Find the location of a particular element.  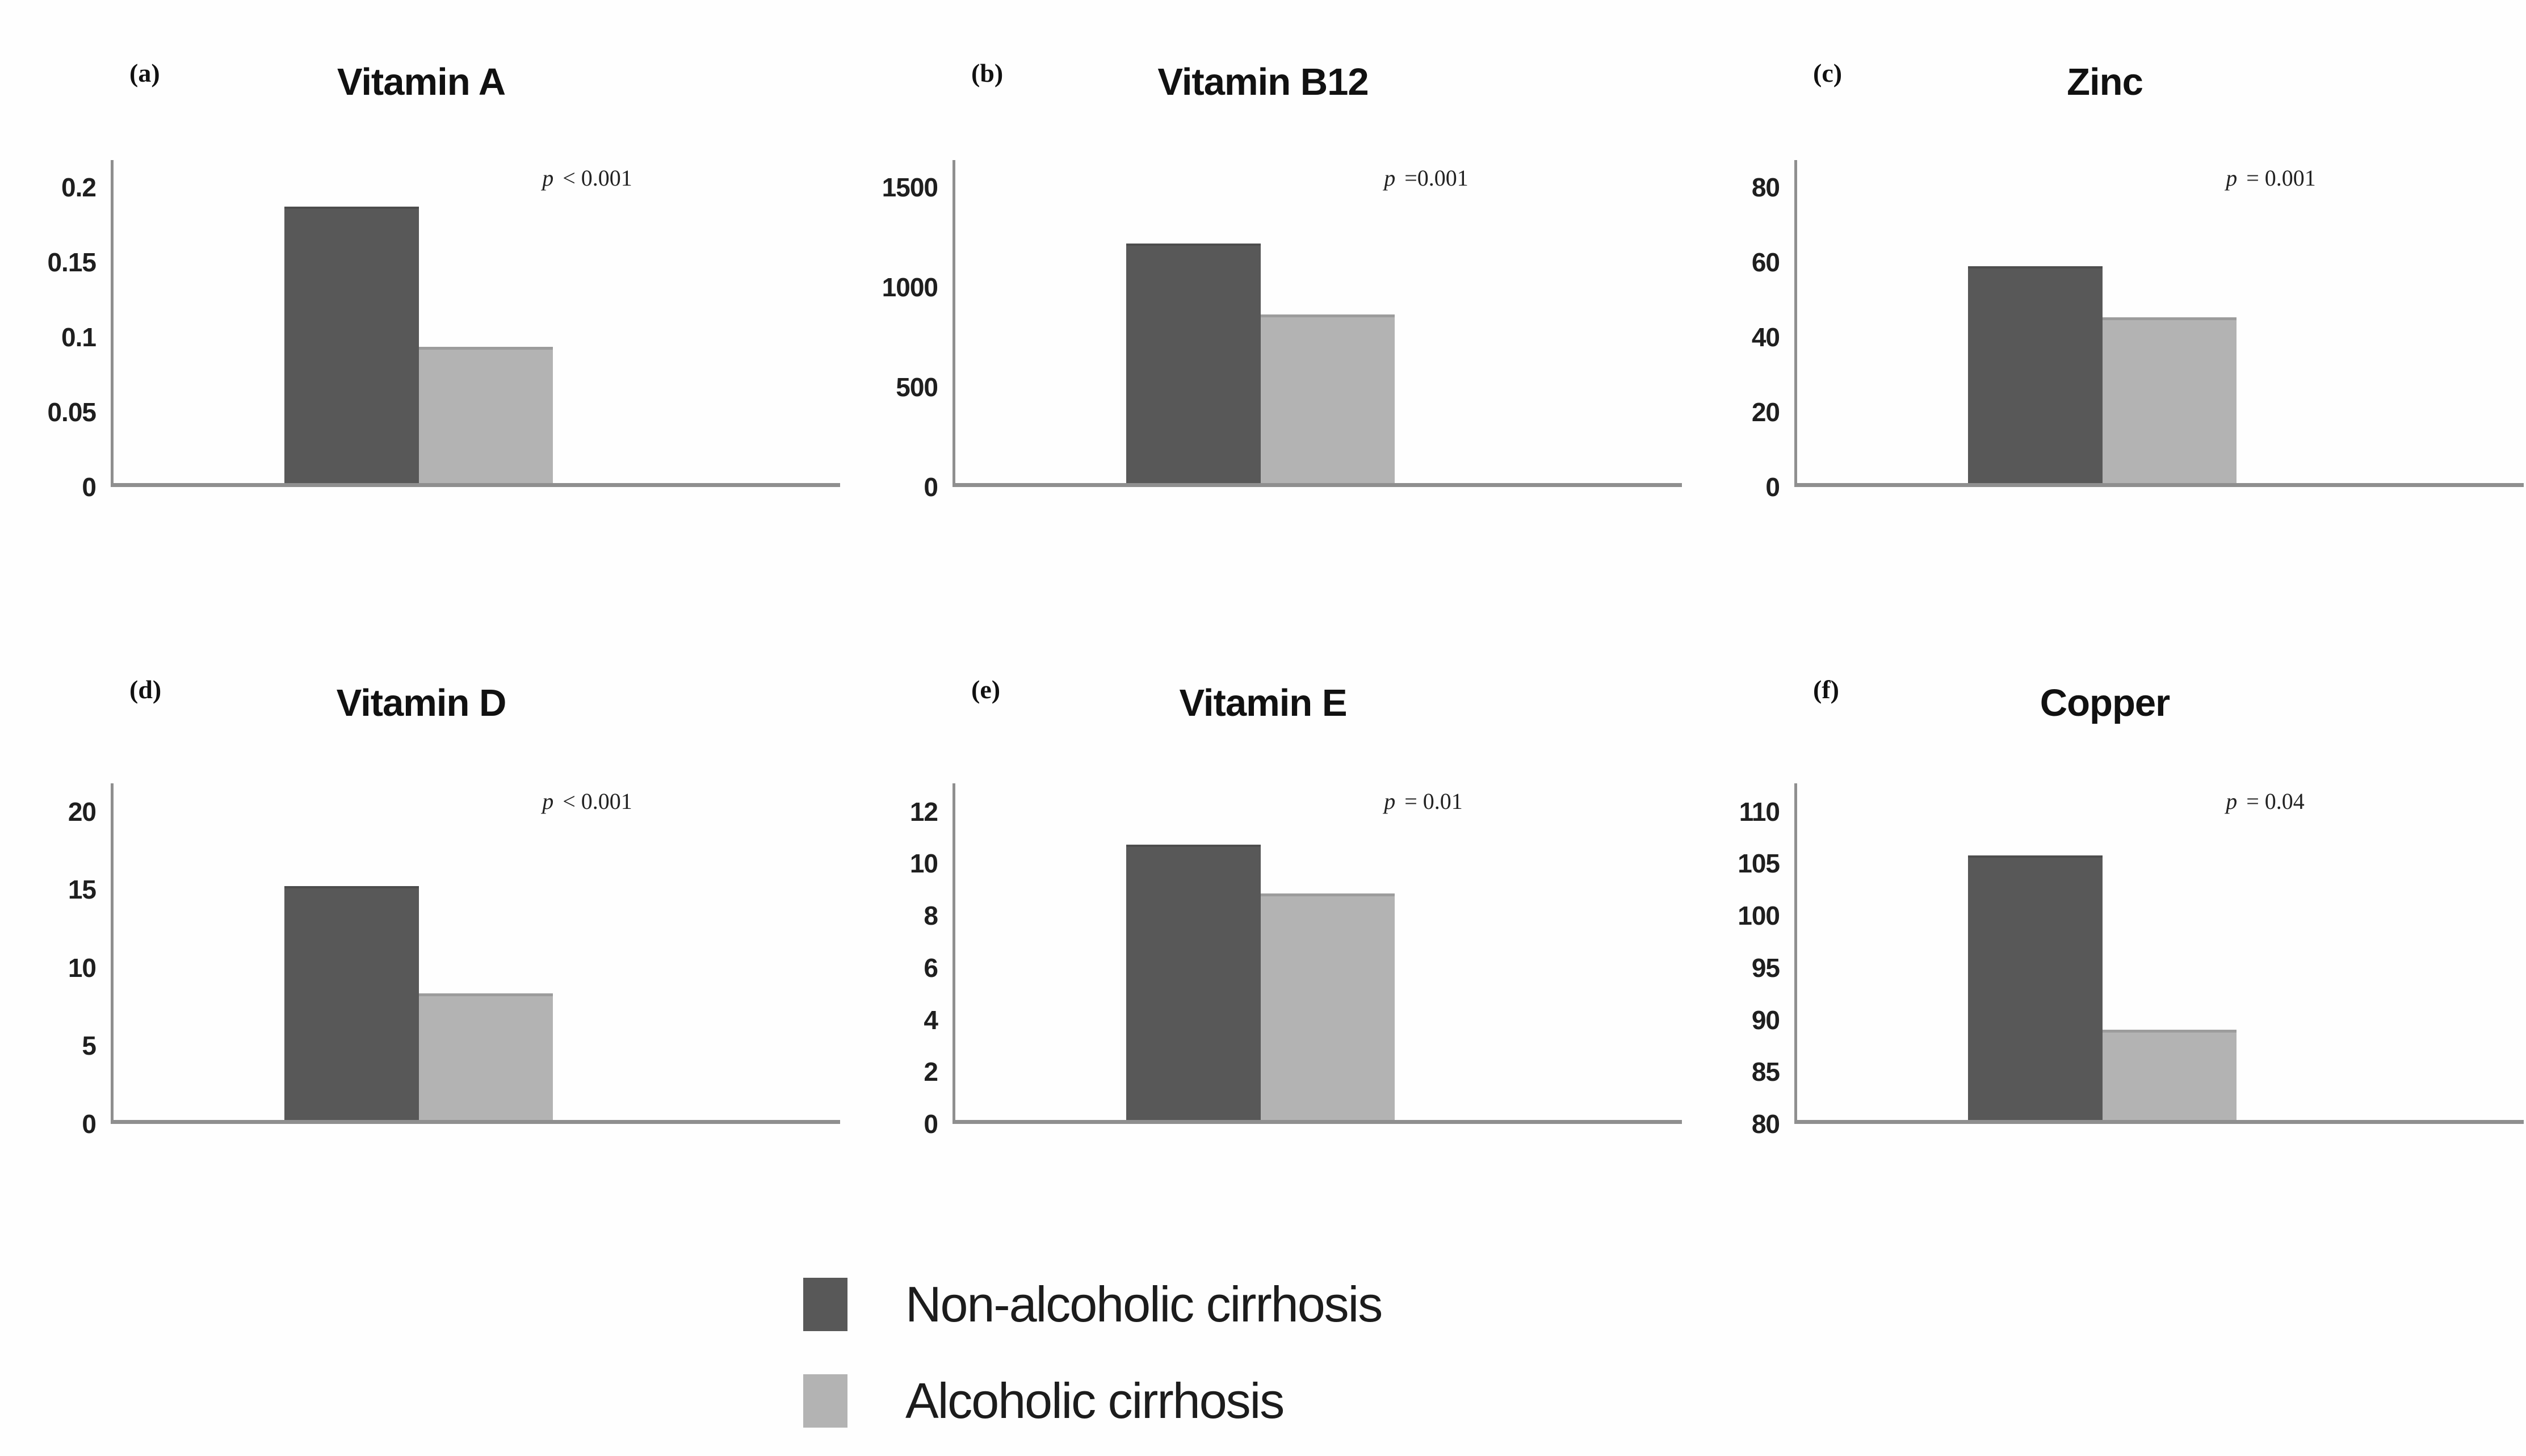

panel-label: (a) is located at coordinates (144, 72).